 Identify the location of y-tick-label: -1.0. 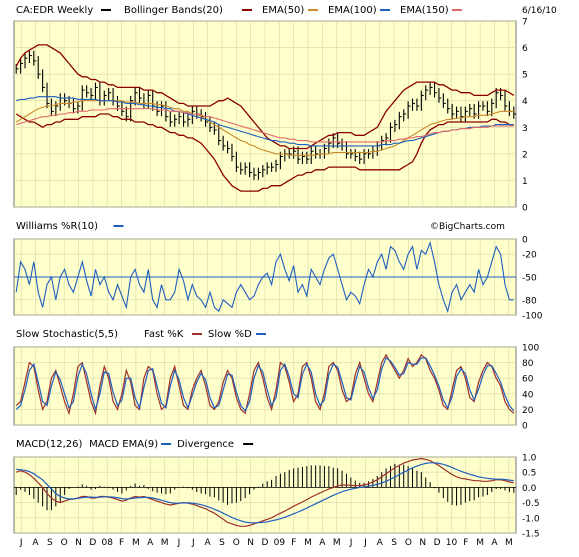
(531, 519).